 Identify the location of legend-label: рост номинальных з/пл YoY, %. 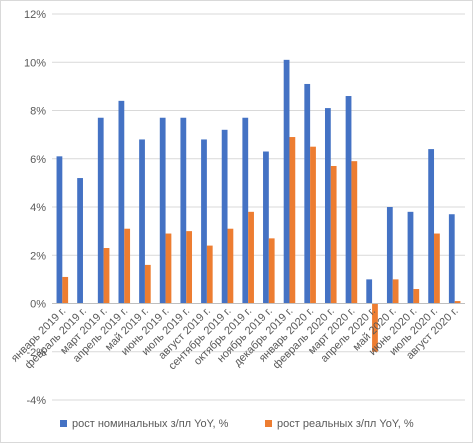
(150, 424).